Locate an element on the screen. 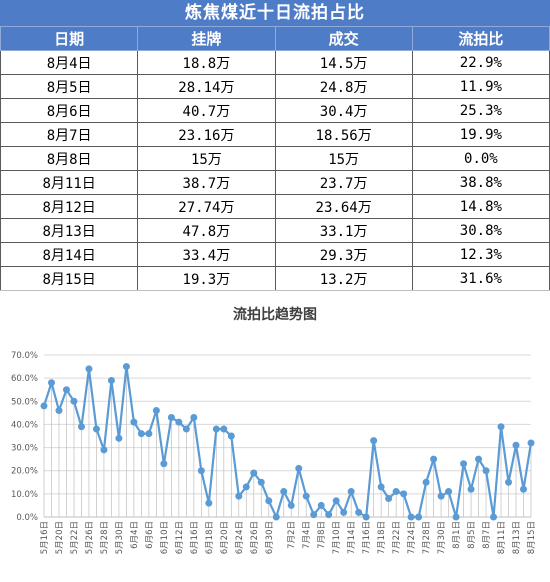 The width and height of the screenshot is (550, 582). table-cell: 30.4万 is located at coordinates (343, 111).